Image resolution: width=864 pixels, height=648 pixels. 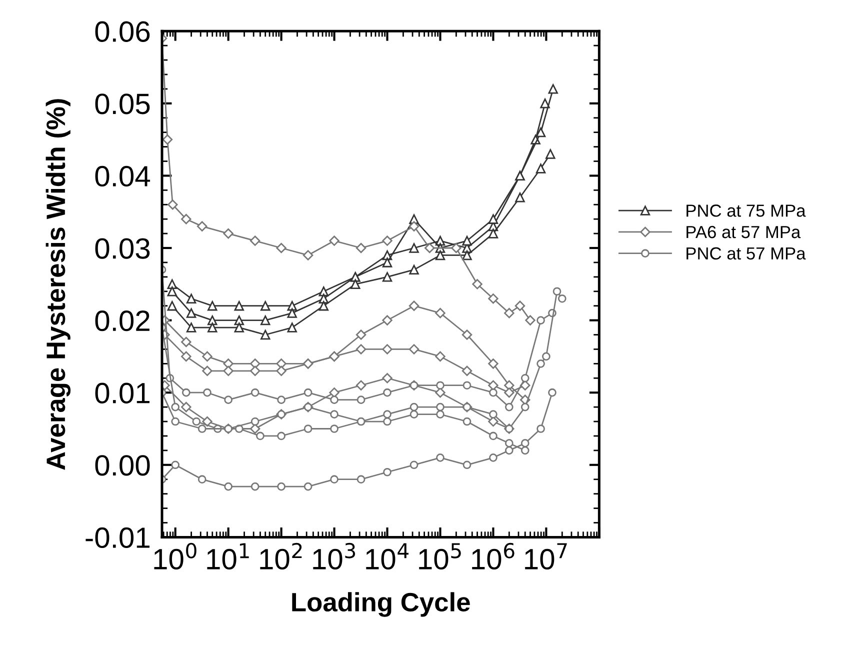 I want to click on x-tick-label: 10$^{4}$, so click(x=387, y=556).